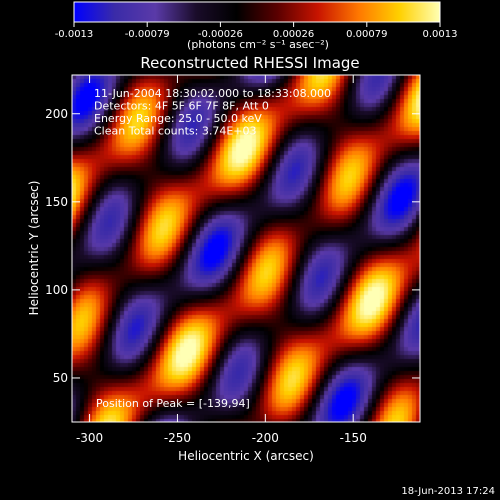  I want to click on y-tick-label: 50, so click(60, 378).